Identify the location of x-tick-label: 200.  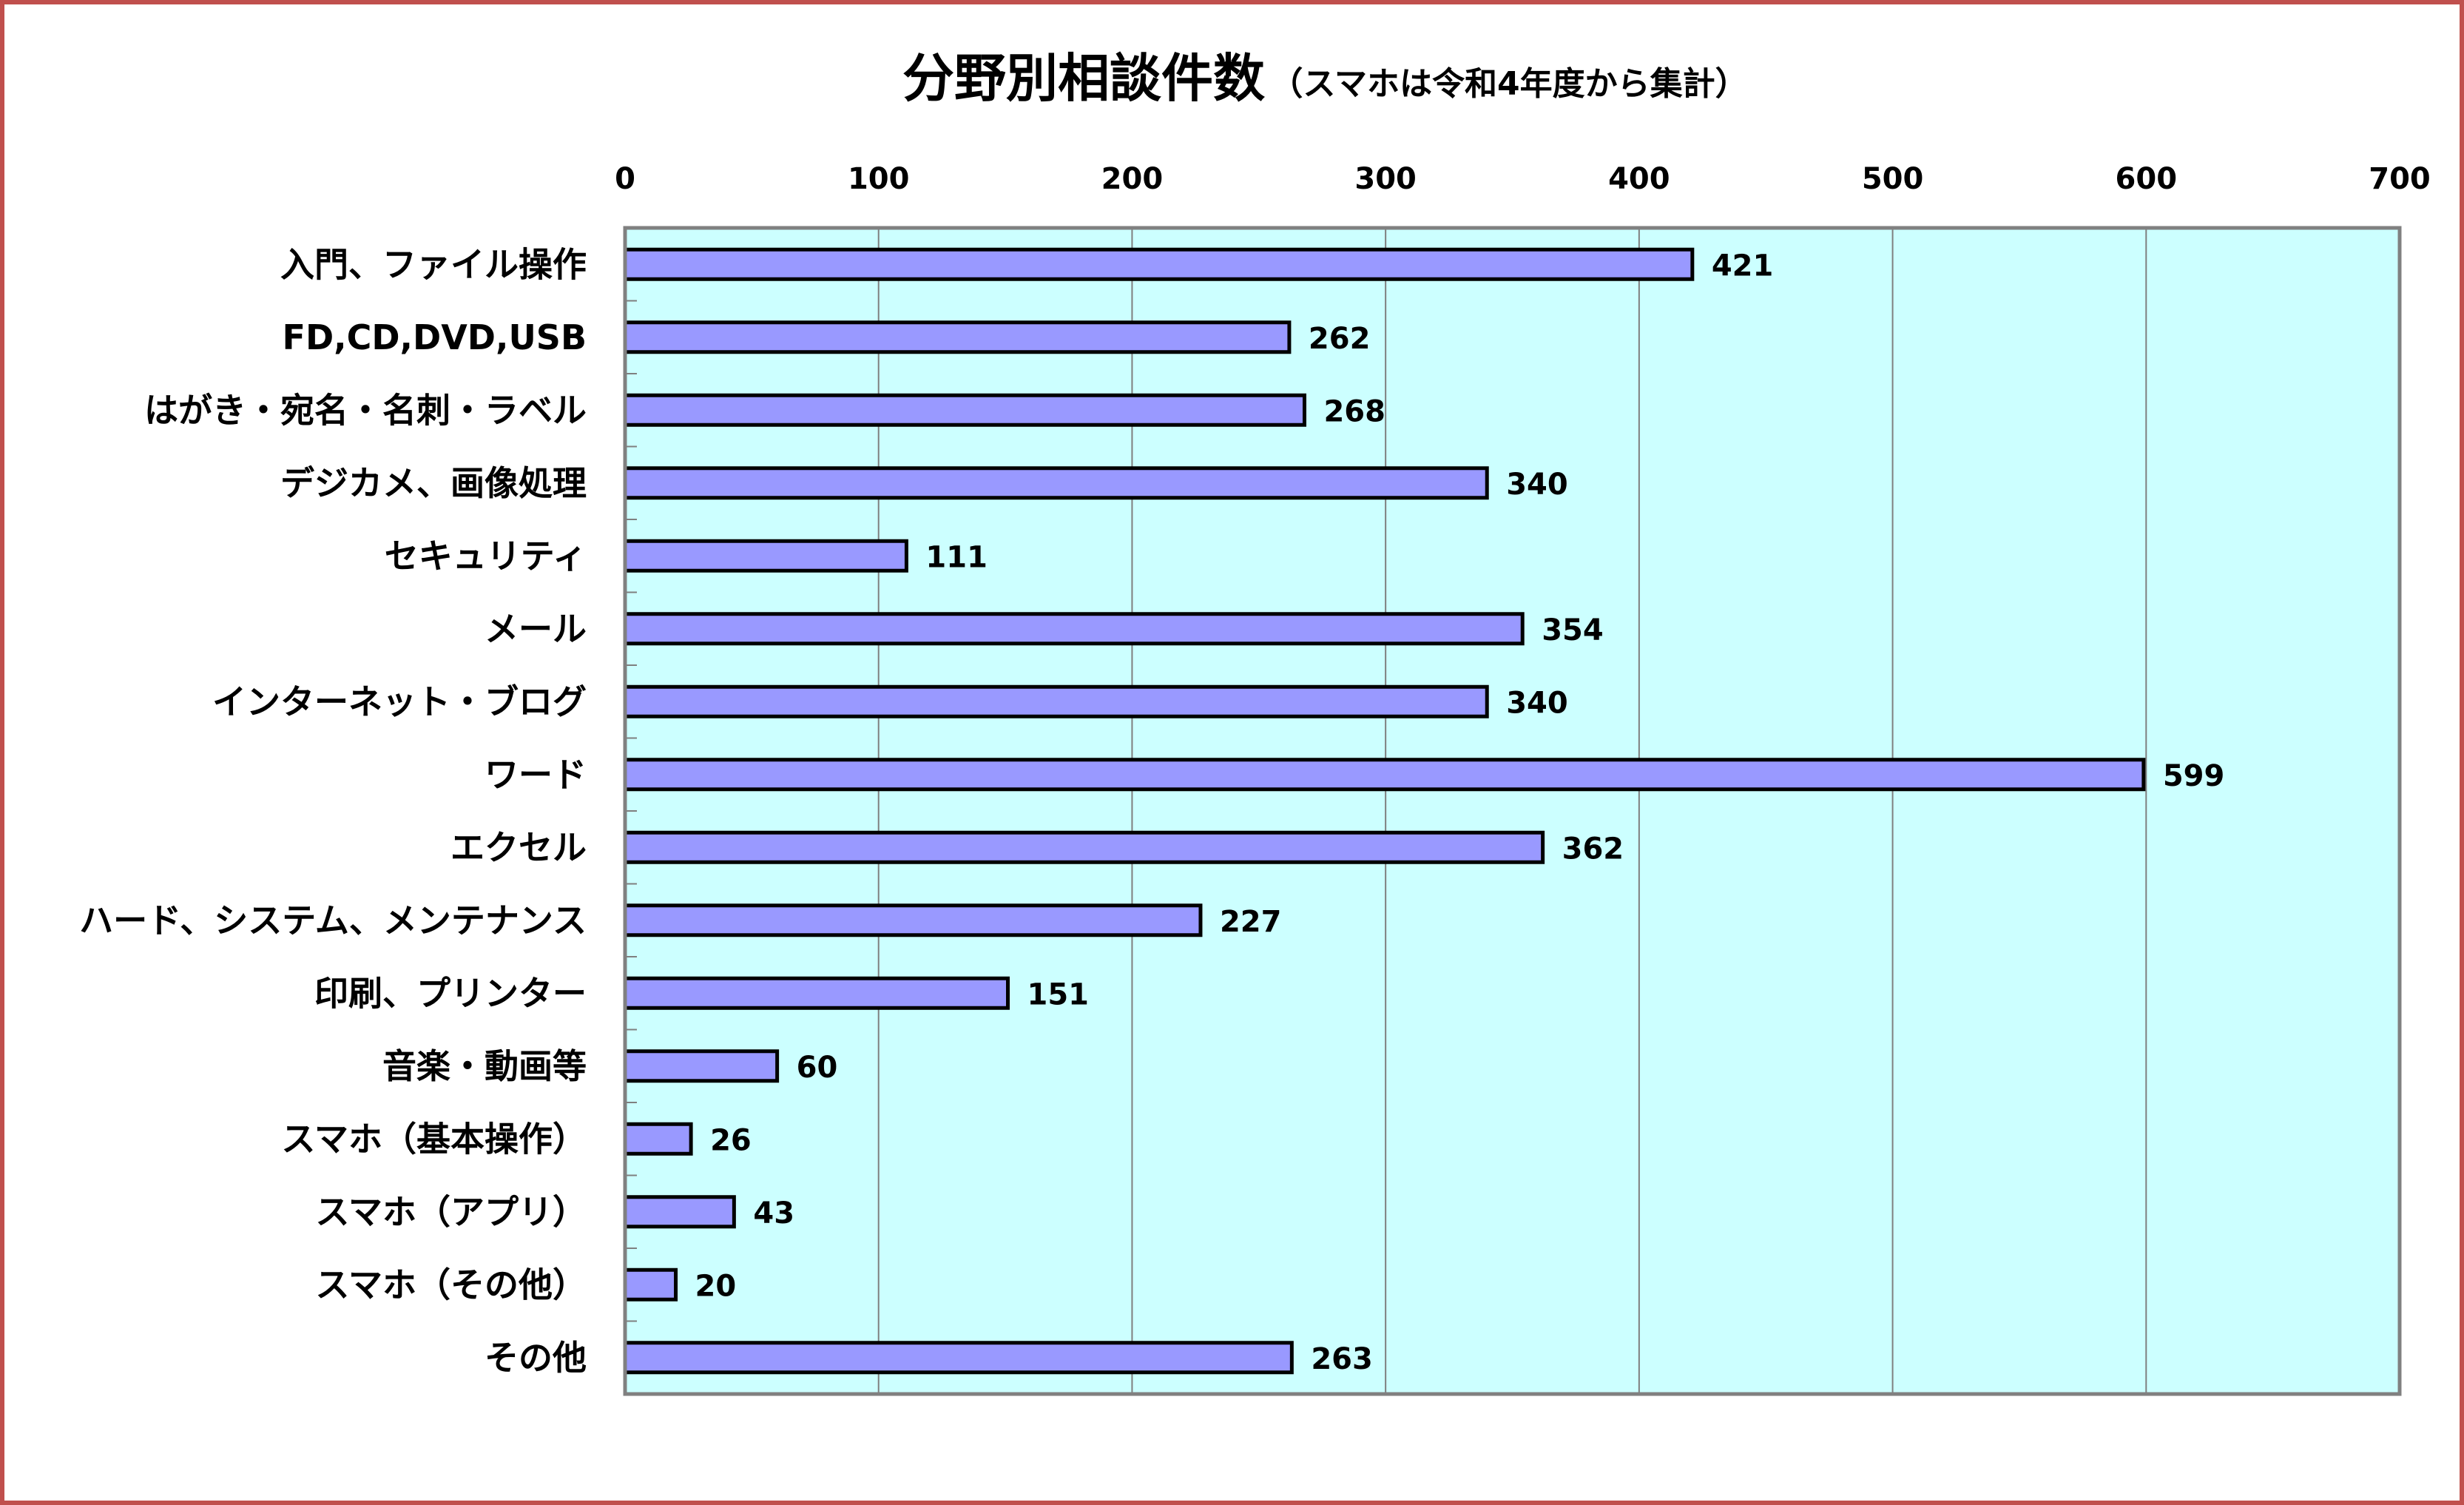
(1132, 179).